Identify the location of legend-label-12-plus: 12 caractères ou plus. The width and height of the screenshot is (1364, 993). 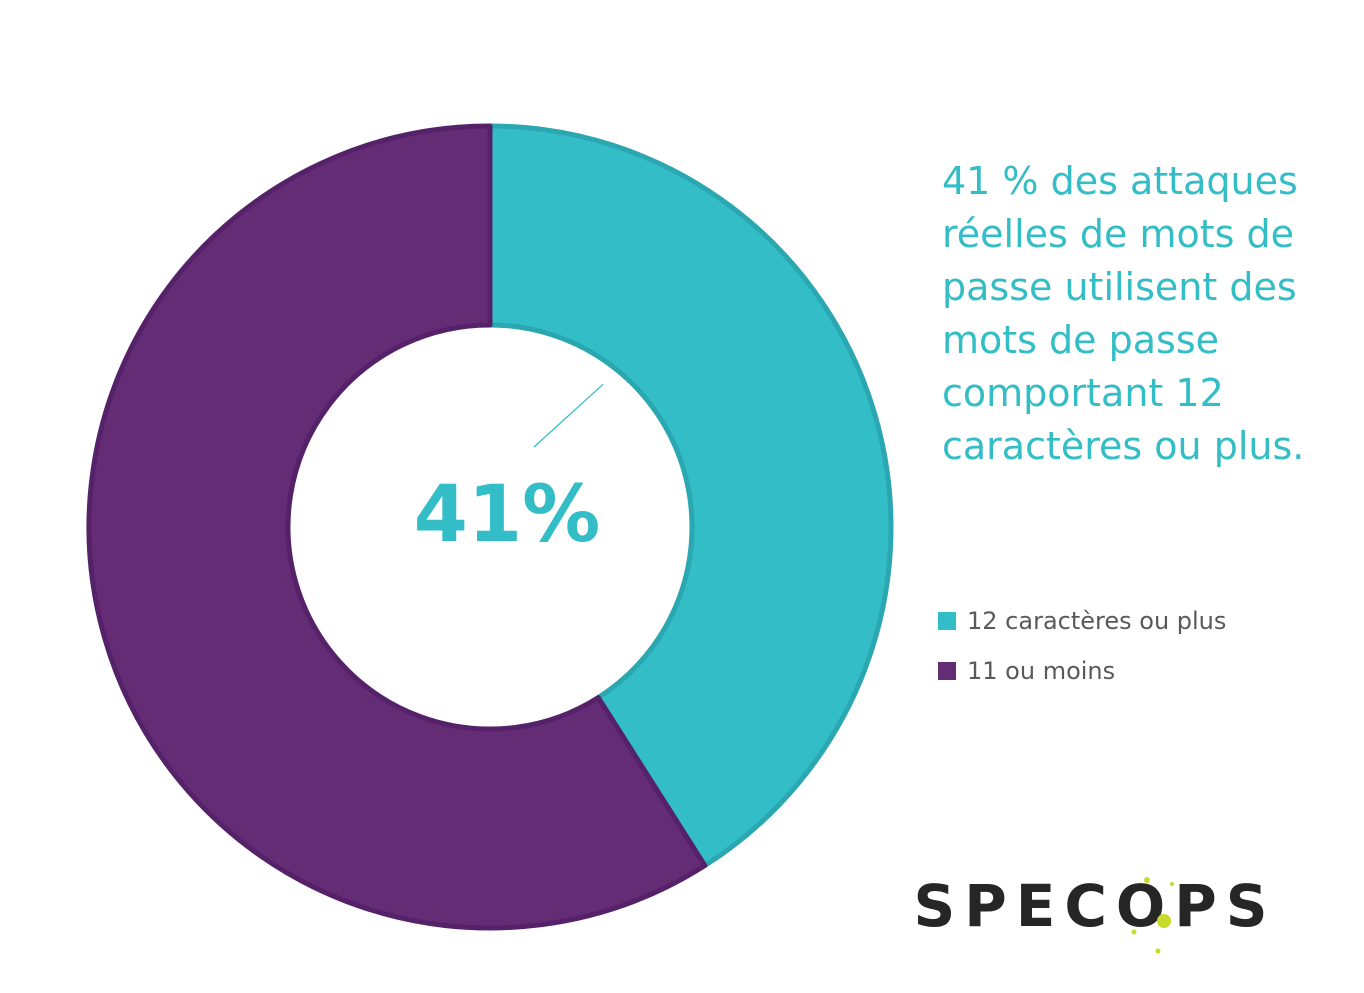
(1097, 621).